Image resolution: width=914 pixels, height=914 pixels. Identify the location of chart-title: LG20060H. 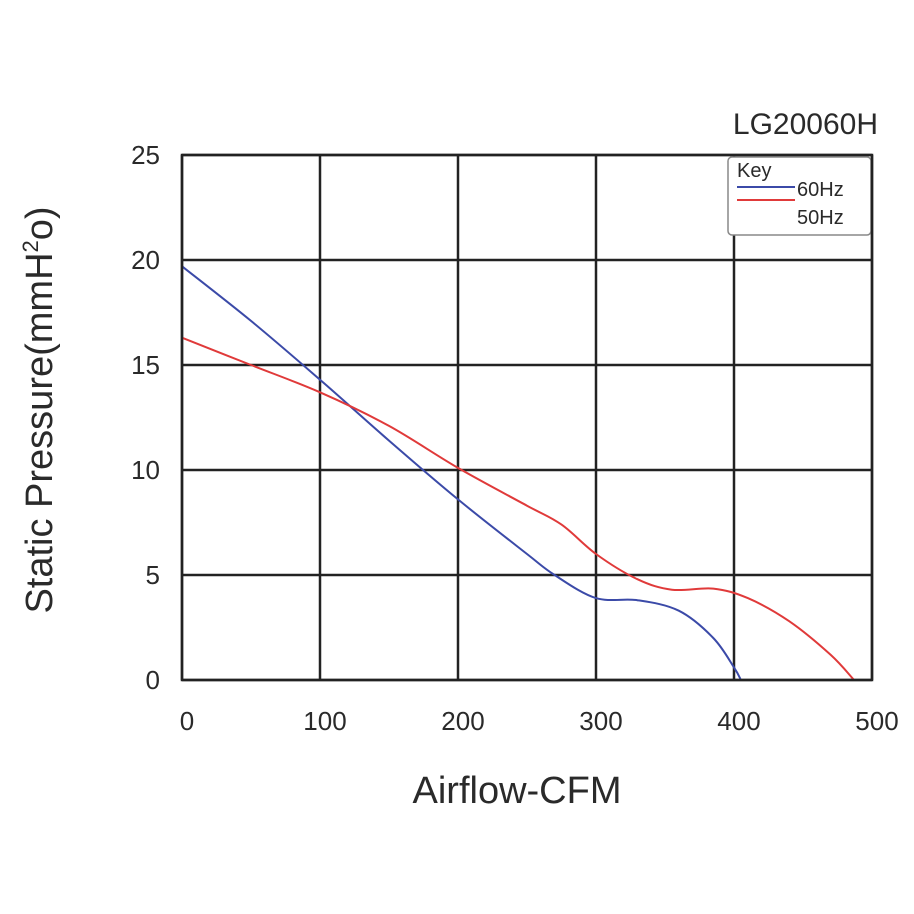
(805, 124).